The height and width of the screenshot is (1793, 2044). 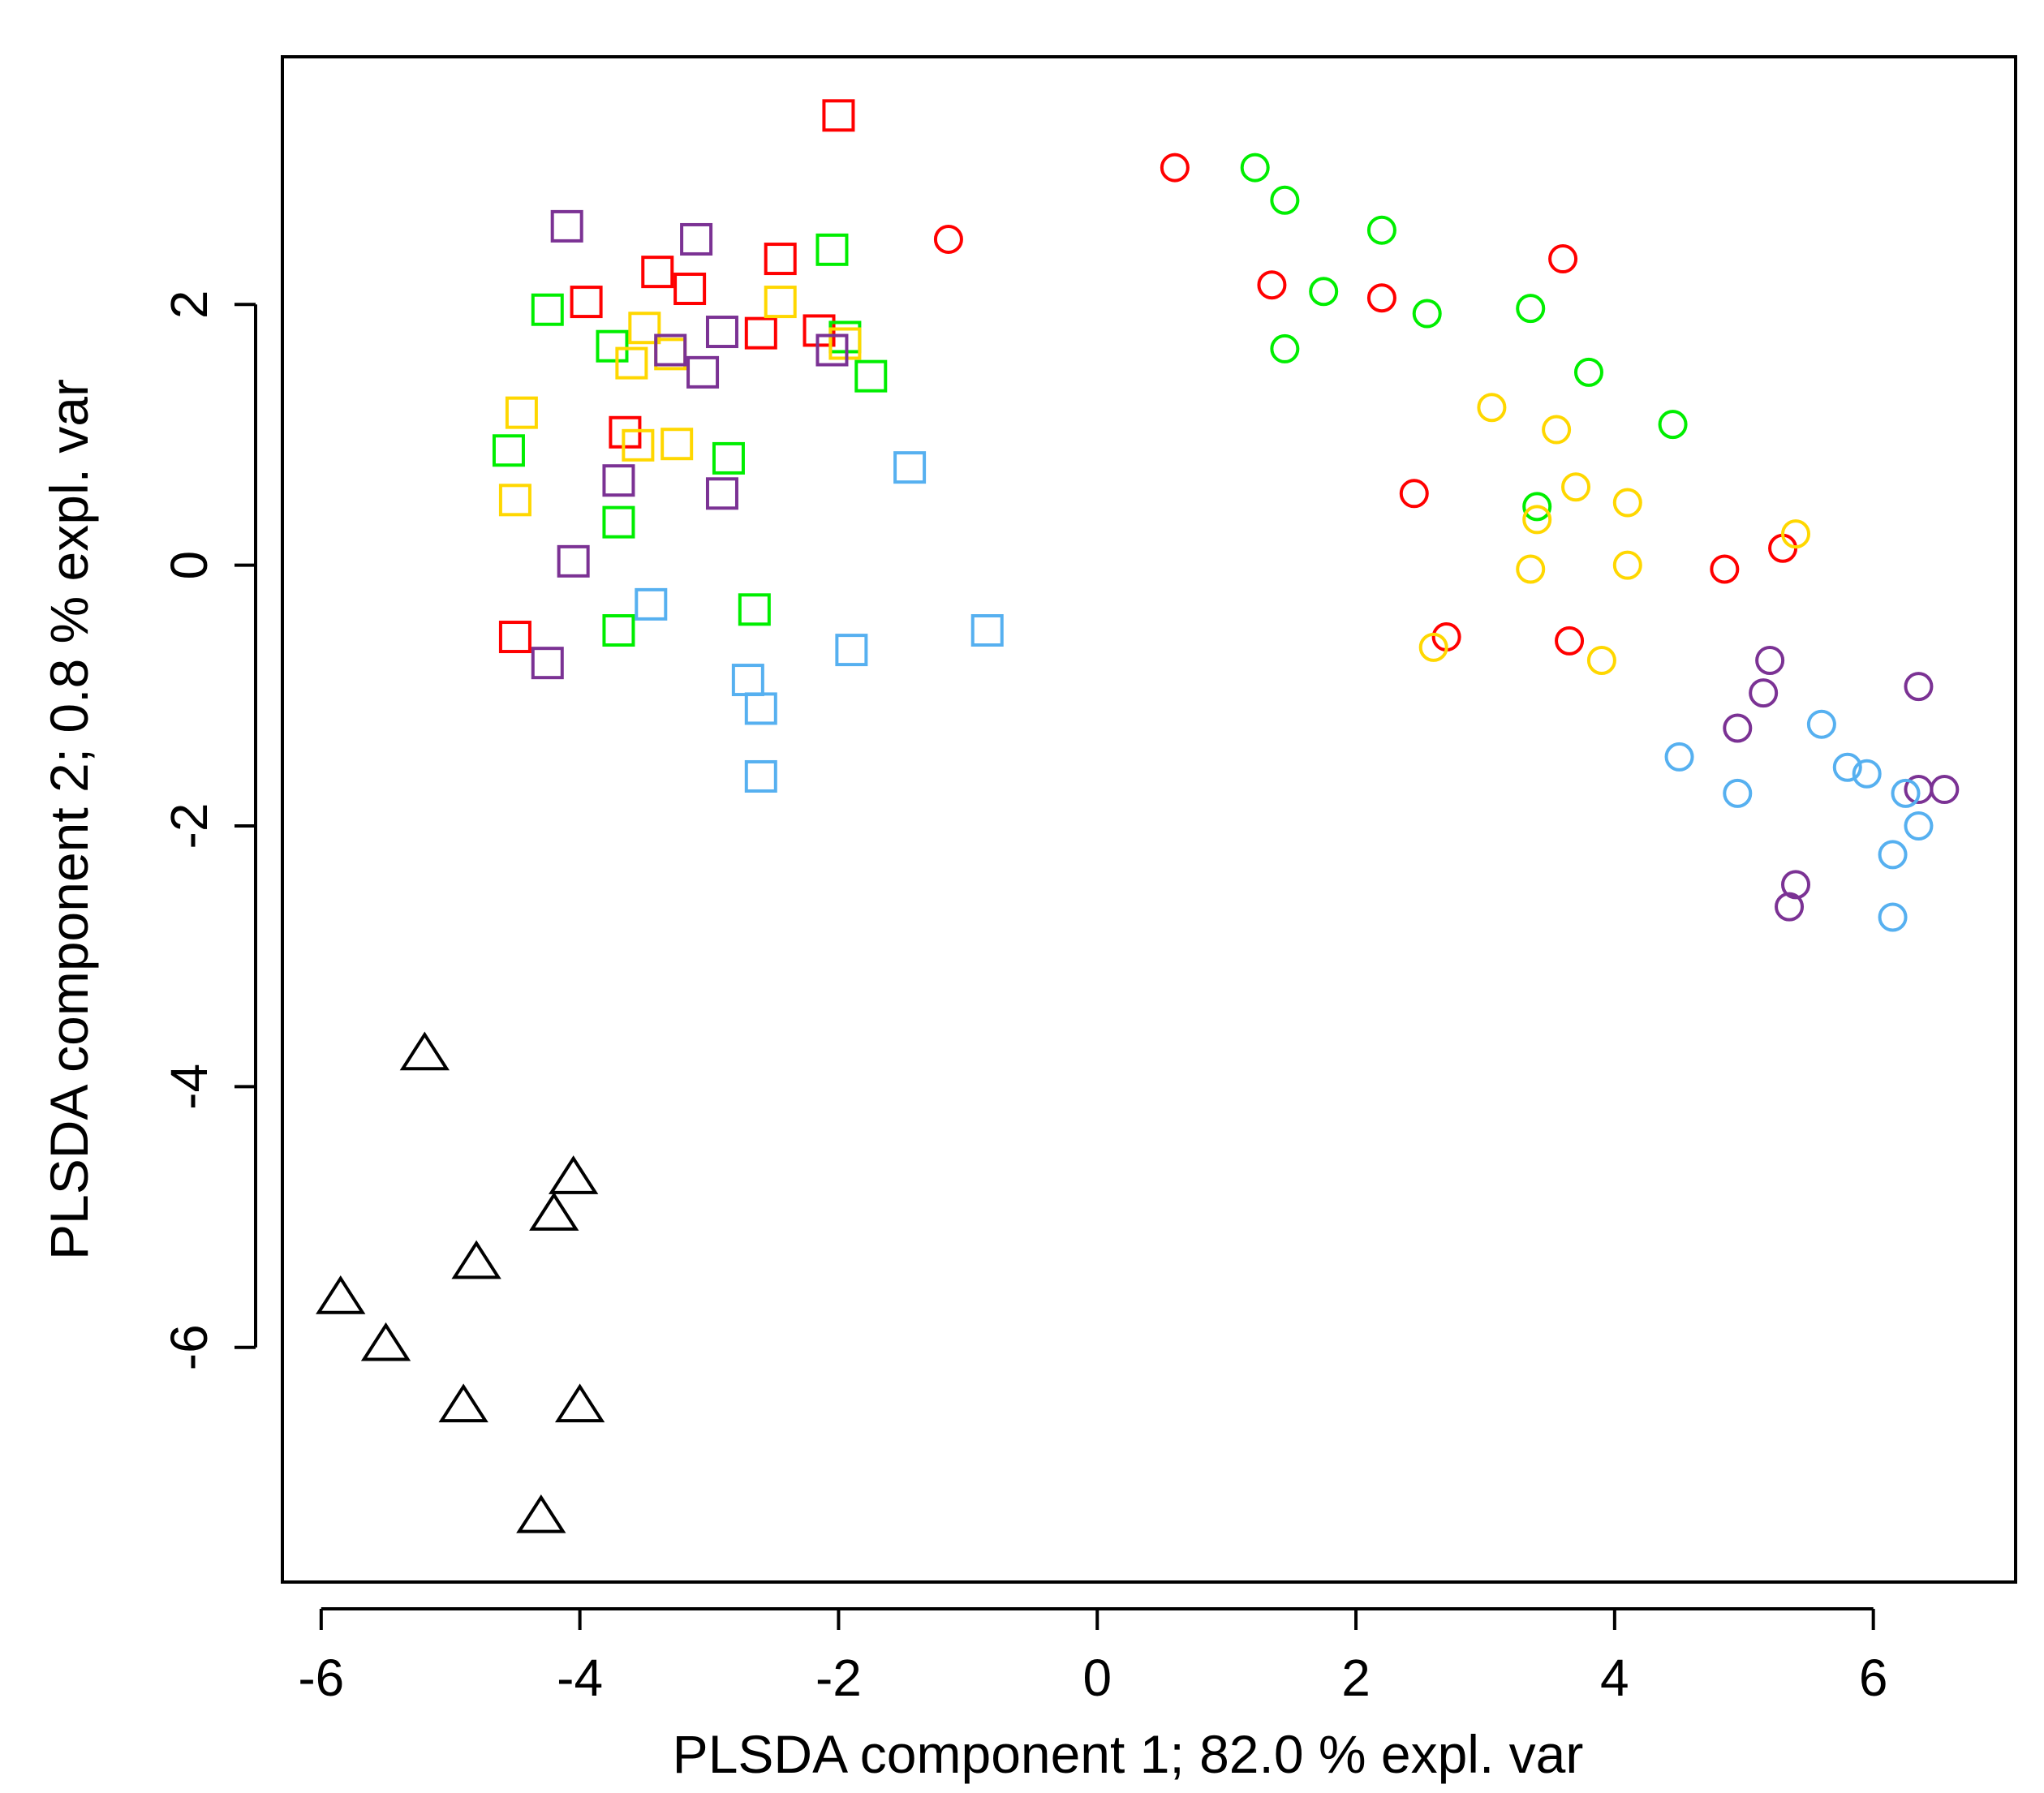 What do you see at coordinates (1615, 534) in the screenshot?
I see `series-yellow-circle` at bounding box center [1615, 534].